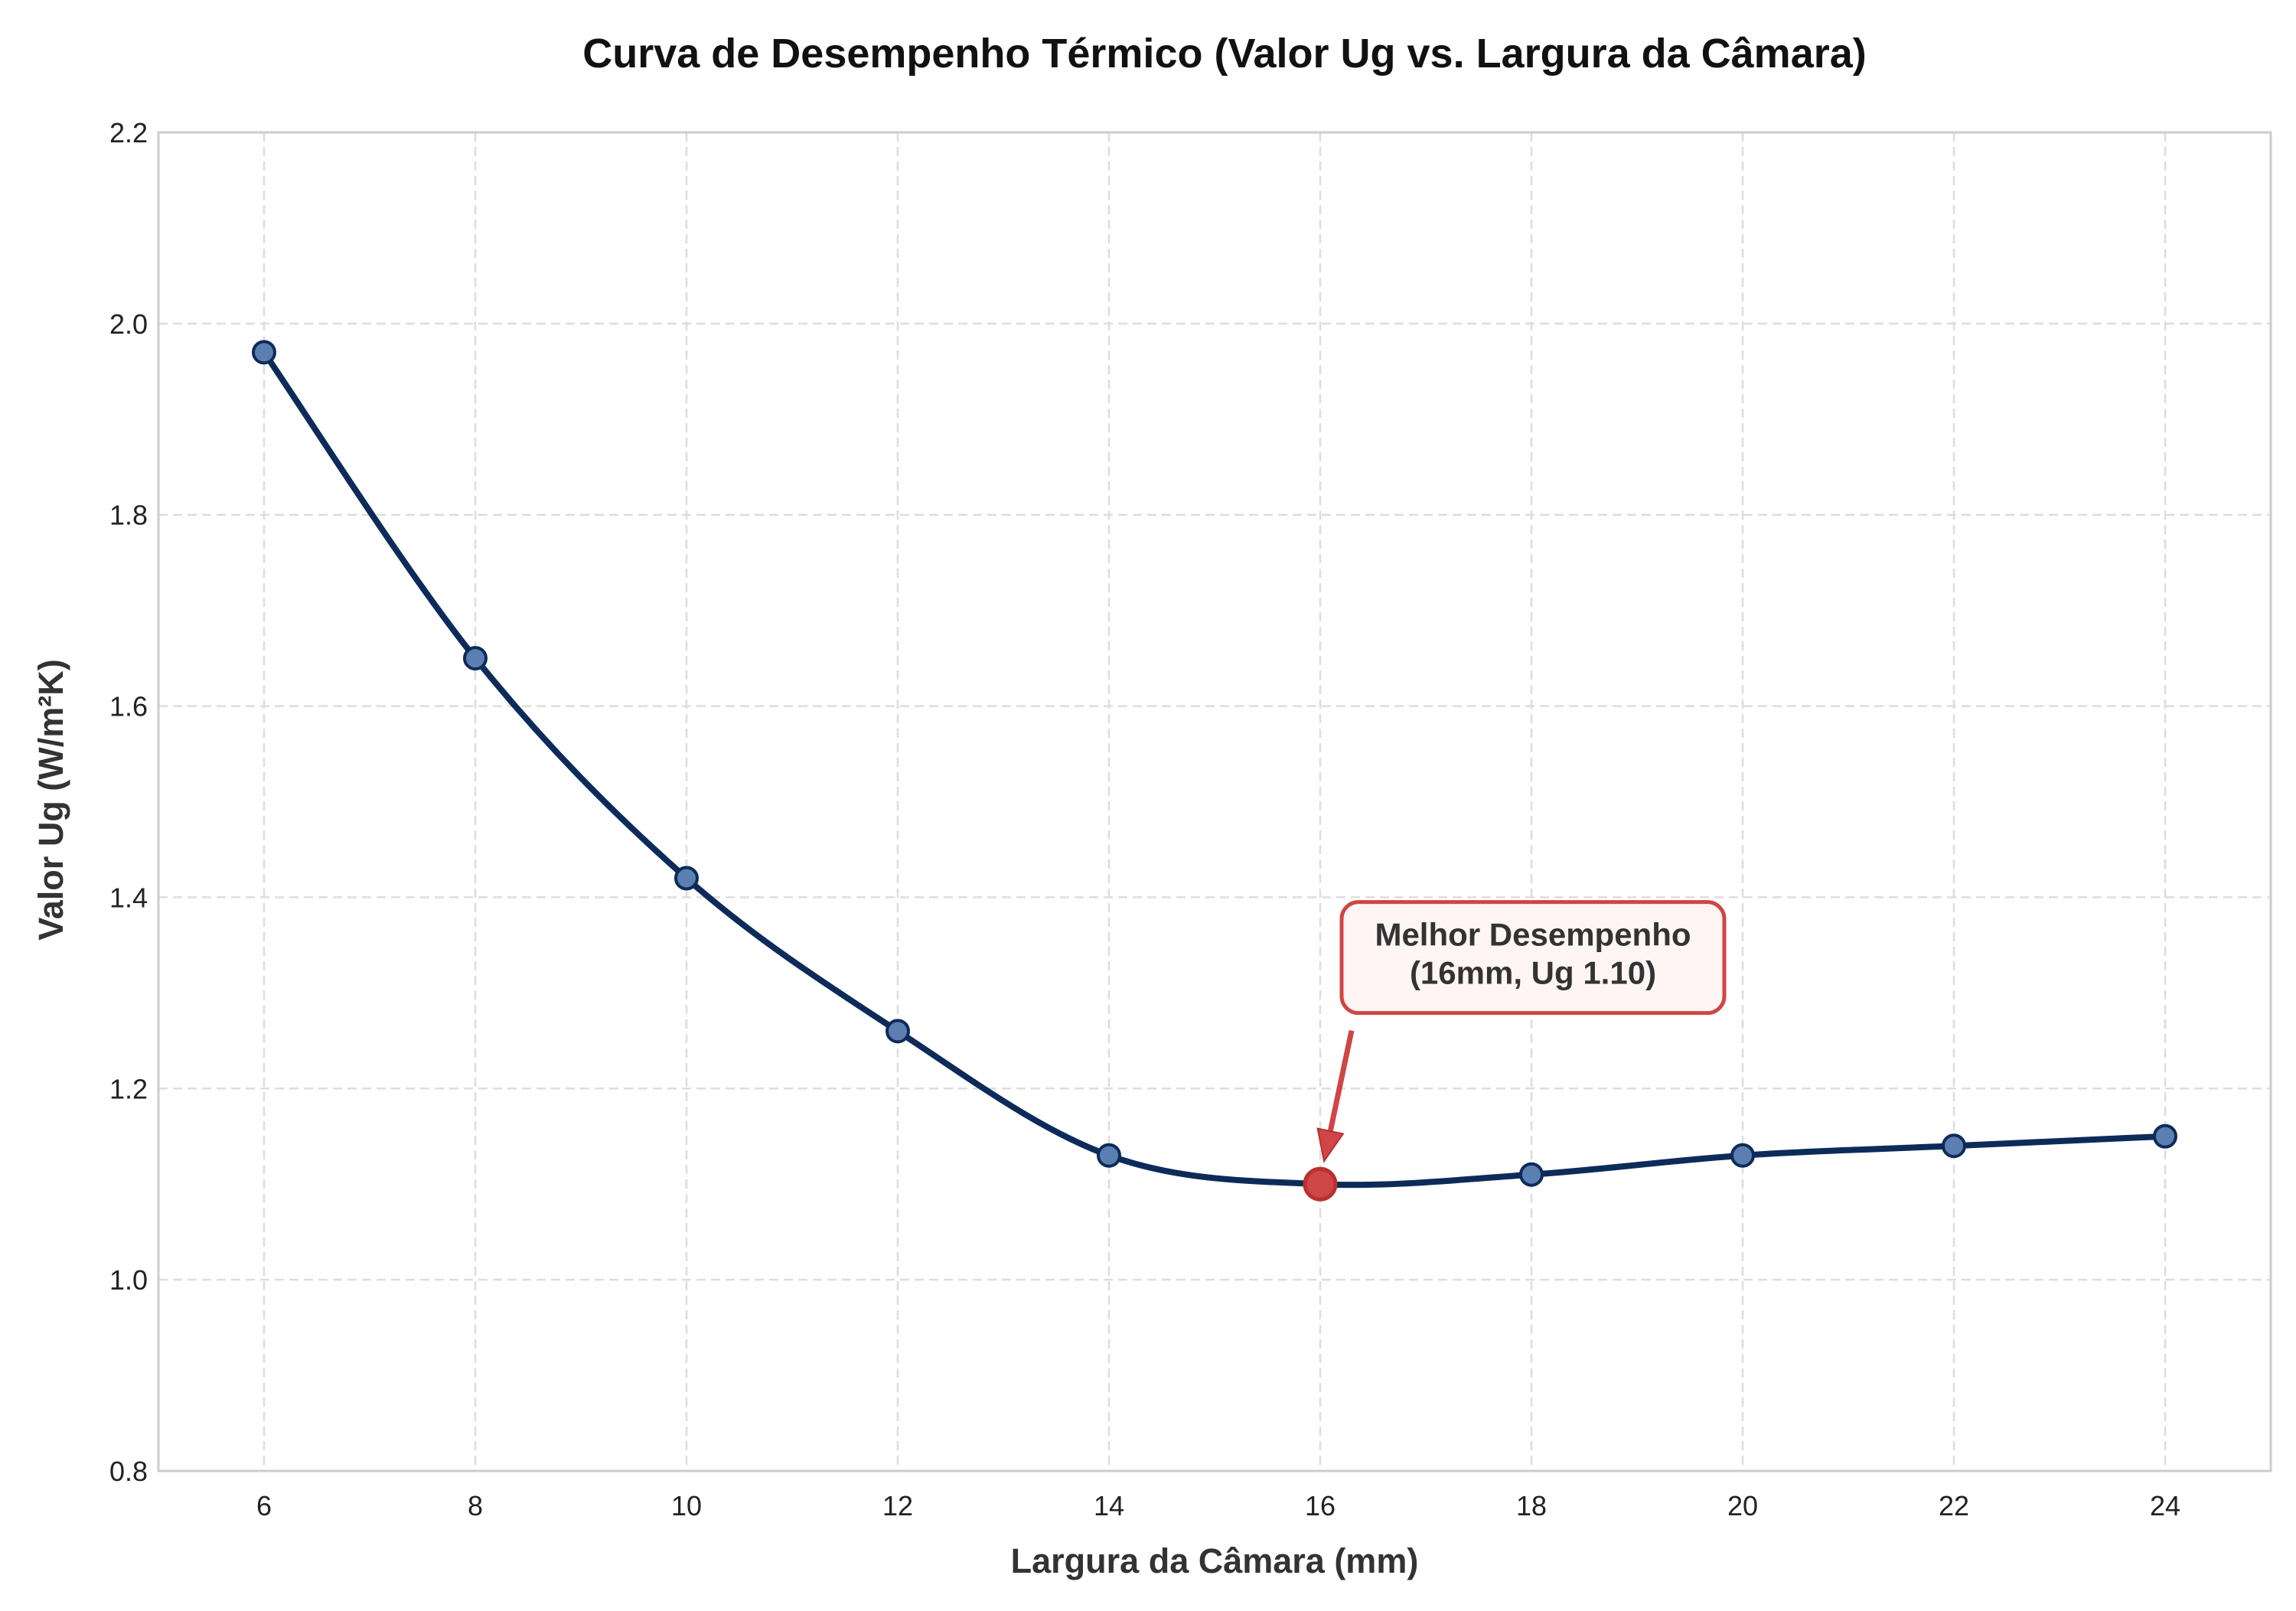 Image resolution: width=2296 pixels, height=1611 pixels. Describe the element at coordinates (1531, 1505) in the screenshot. I see `x-tick-label: 18` at that location.